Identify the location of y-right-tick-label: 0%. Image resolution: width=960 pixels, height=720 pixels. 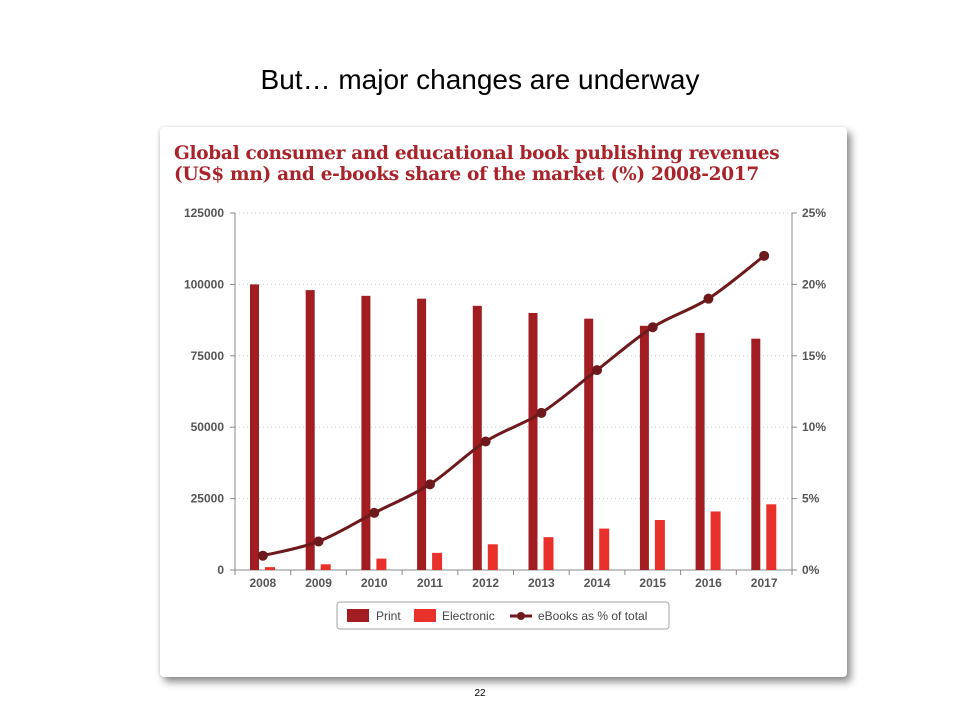
(811, 570).